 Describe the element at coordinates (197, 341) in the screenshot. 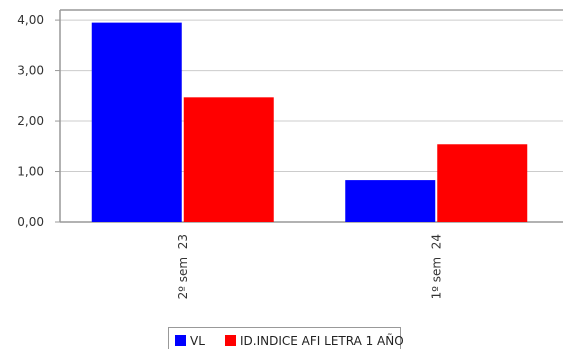

I see `legend-label: VL` at that location.